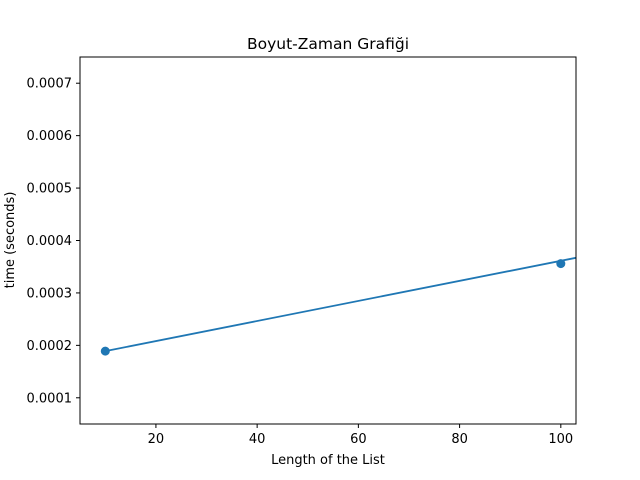 The image size is (640, 480). I want to click on x-tick-label: 40, so click(257, 439).